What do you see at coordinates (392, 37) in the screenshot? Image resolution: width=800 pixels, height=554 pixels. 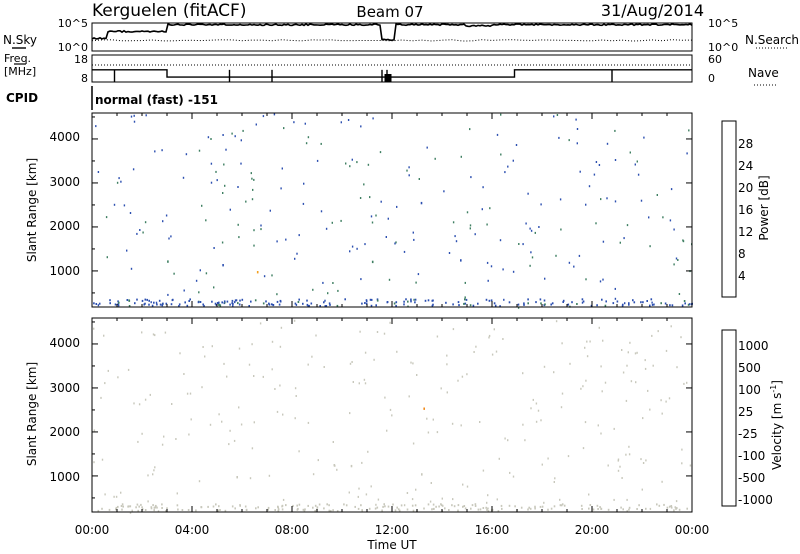 I see `nsky-strip` at bounding box center [392, 37].